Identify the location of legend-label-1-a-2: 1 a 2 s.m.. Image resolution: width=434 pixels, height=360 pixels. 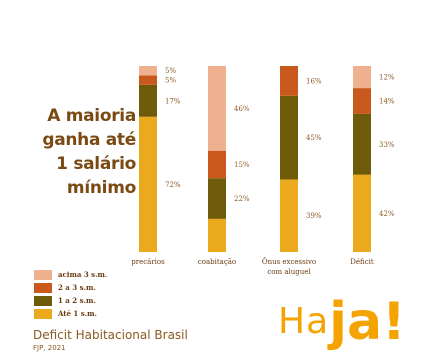
(77, 300).